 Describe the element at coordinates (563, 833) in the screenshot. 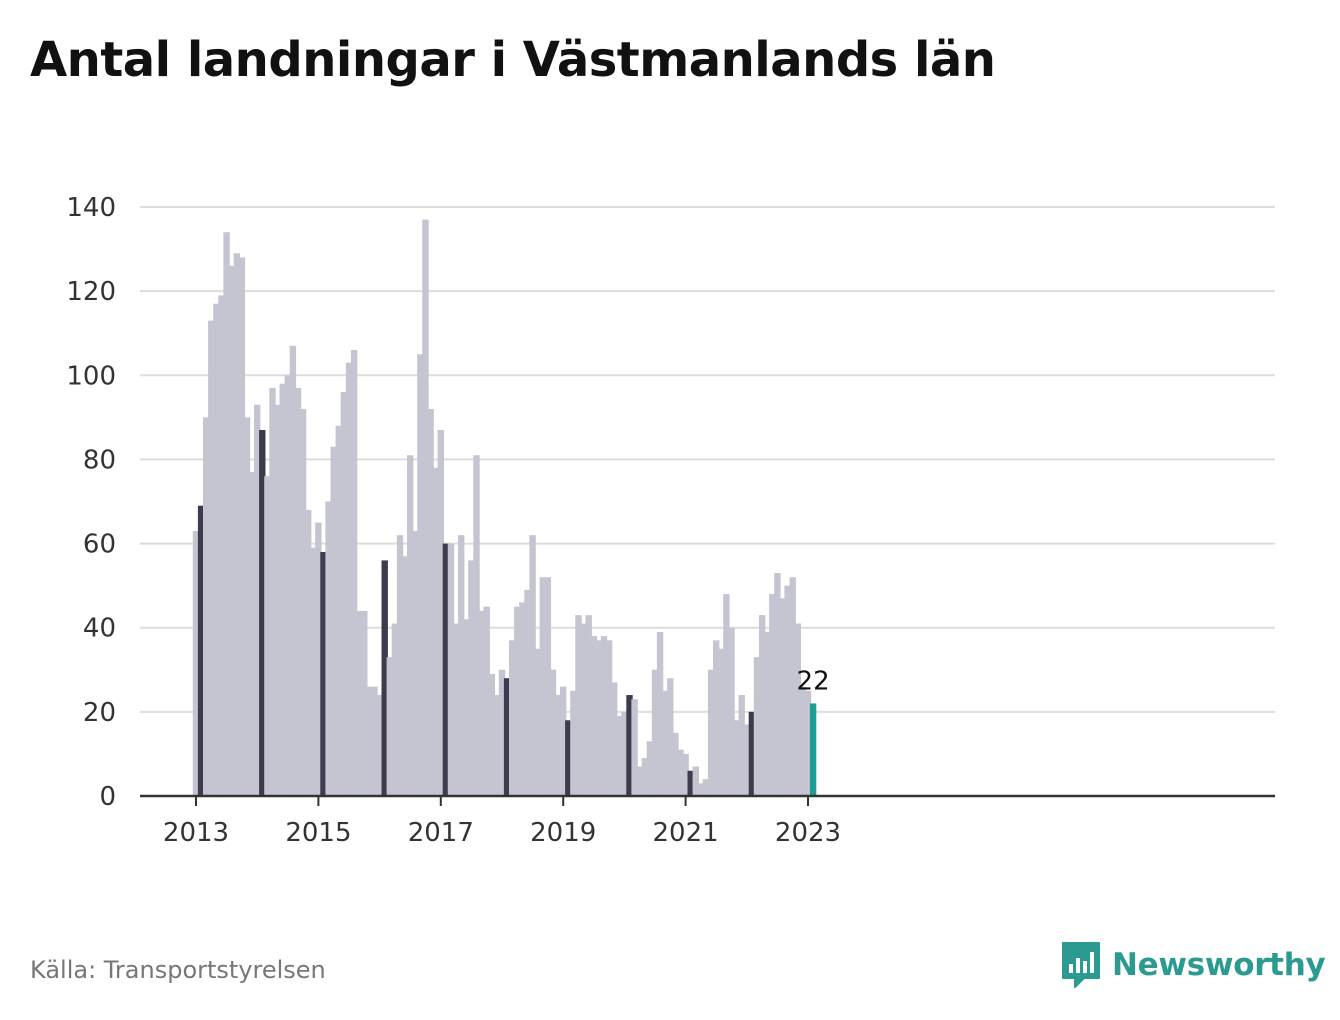

I see `x-tick-label: 2019` at that location.